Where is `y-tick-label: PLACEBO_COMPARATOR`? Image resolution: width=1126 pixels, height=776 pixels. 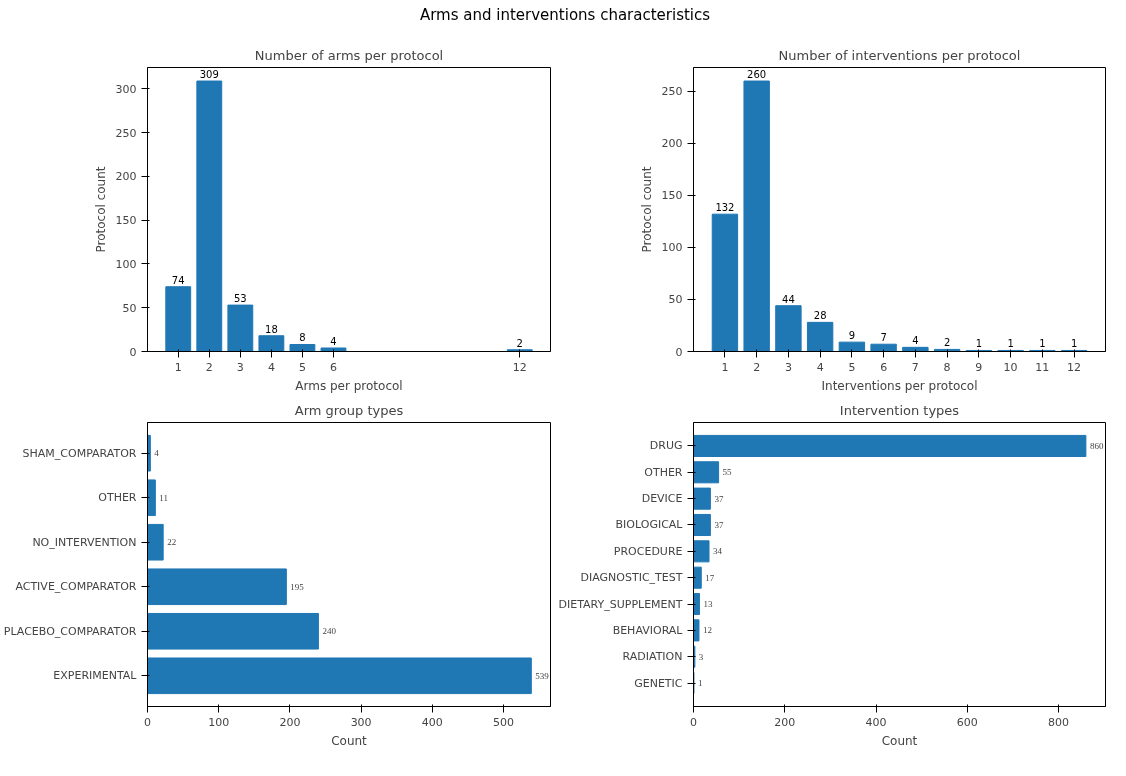
y-tick-label: PLACEBO_COMPARATOR is located at coordinates (70, 631).